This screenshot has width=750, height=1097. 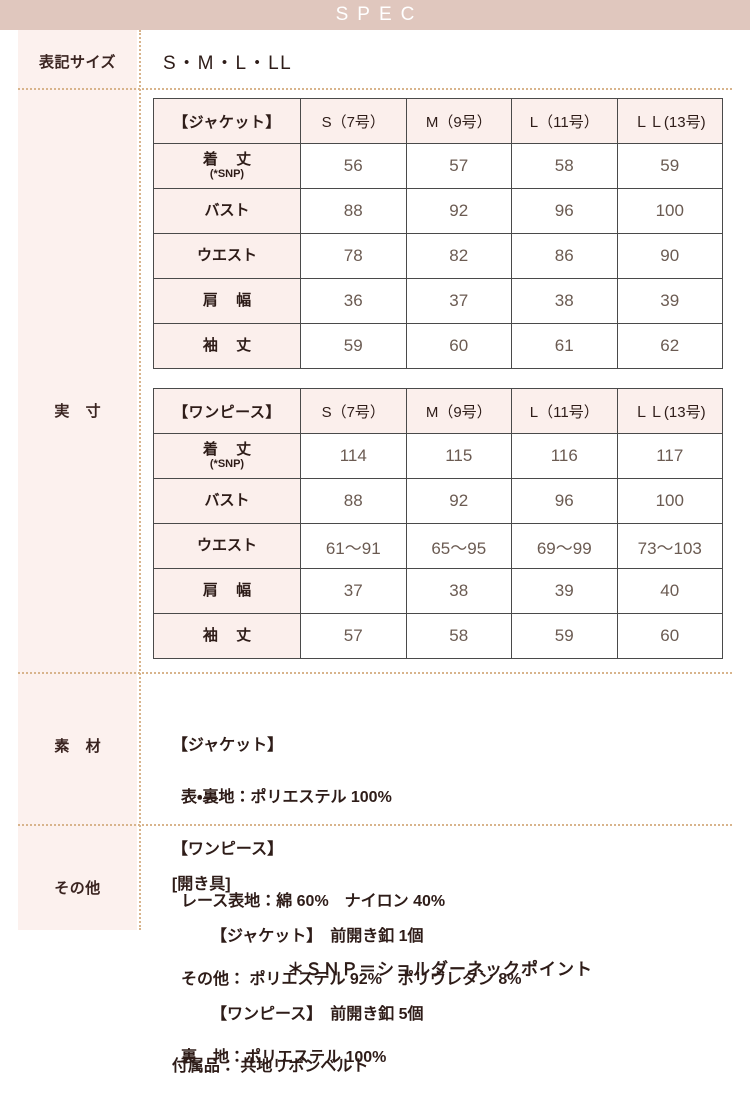 What do you see at coordinates (353, 301) in the screenshot?
I see `cell-value: 36` at bounding box center [353, 301].